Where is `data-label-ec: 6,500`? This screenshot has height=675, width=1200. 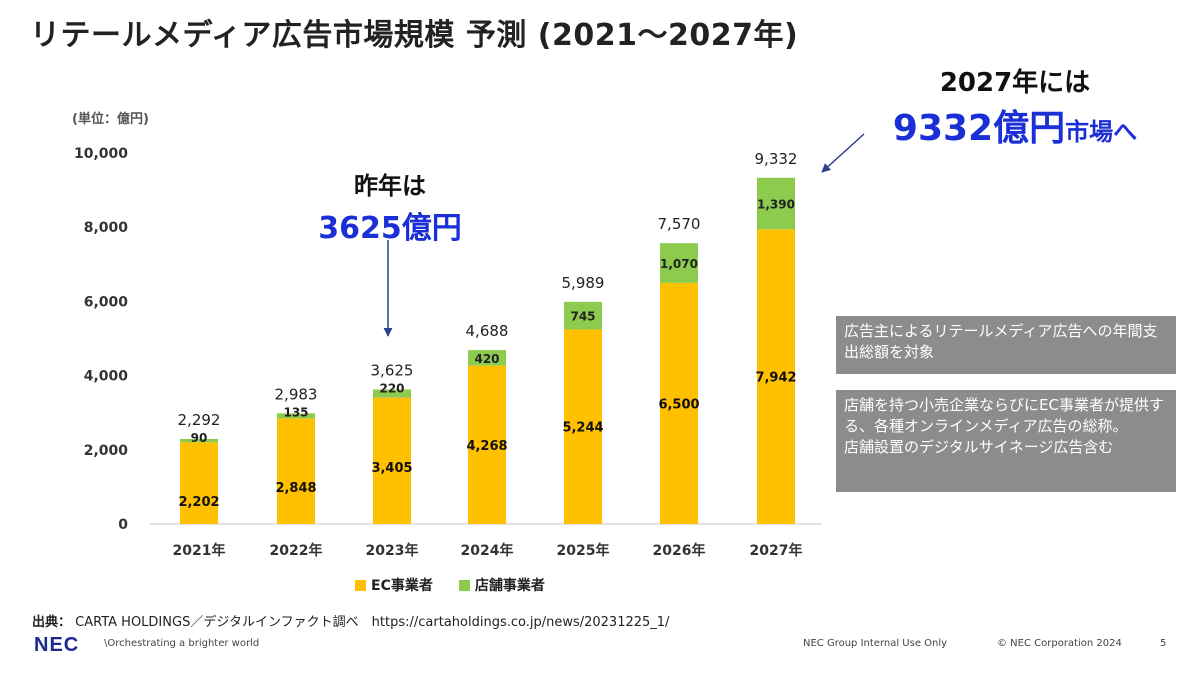 data-label-ec: 6,500 is located at coordinates (678, 404).